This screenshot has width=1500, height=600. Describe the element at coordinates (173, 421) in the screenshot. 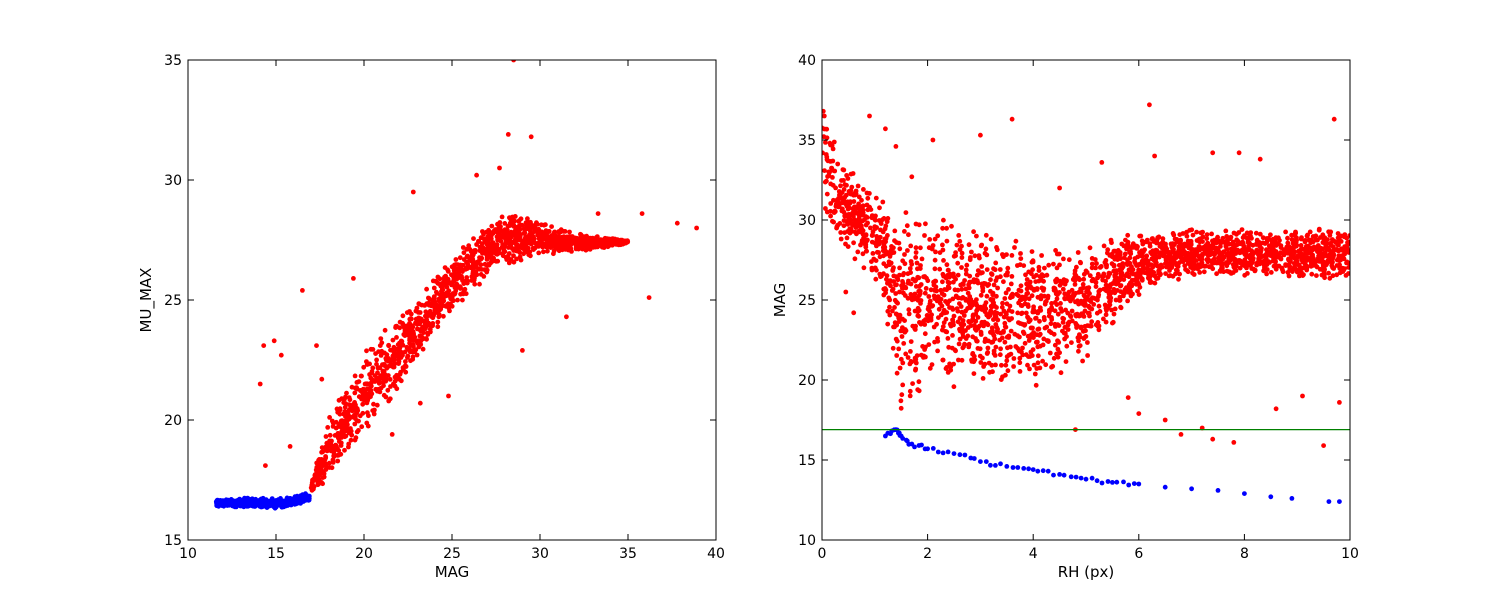

I see `y-tick-label: 20` at that location.